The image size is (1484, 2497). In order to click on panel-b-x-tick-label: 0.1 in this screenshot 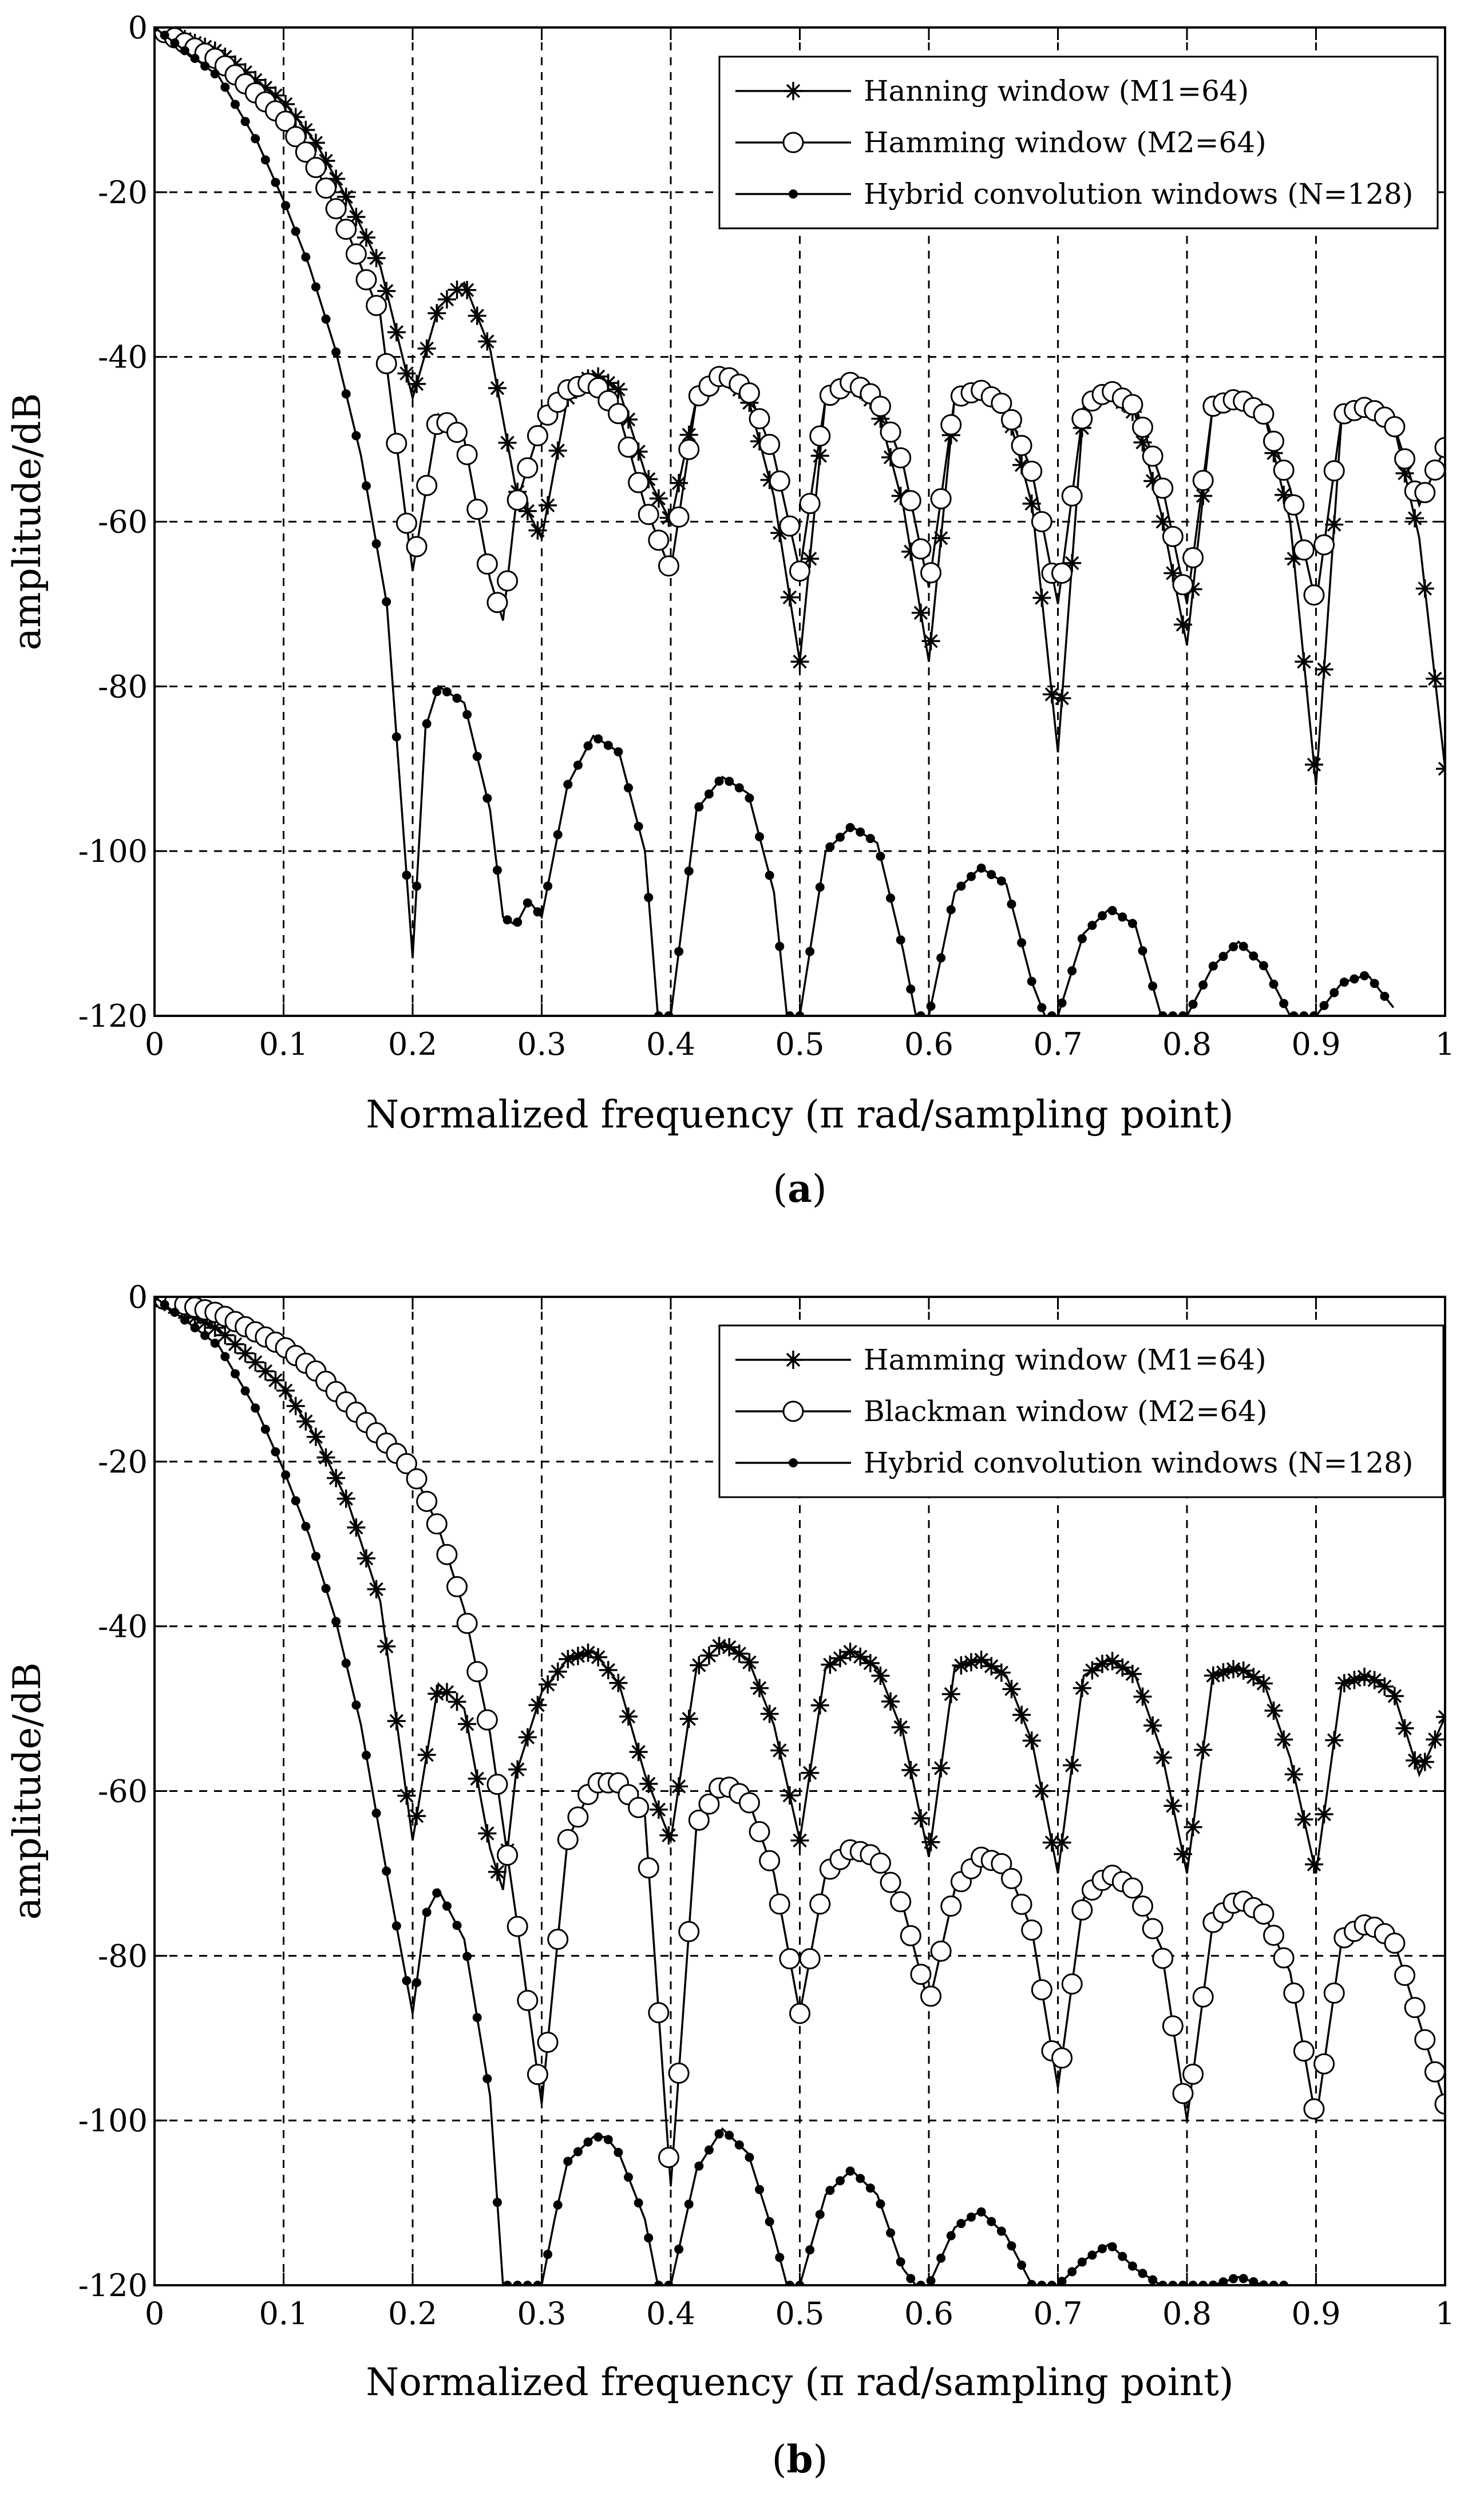, I will do `click(283, 2314)`.